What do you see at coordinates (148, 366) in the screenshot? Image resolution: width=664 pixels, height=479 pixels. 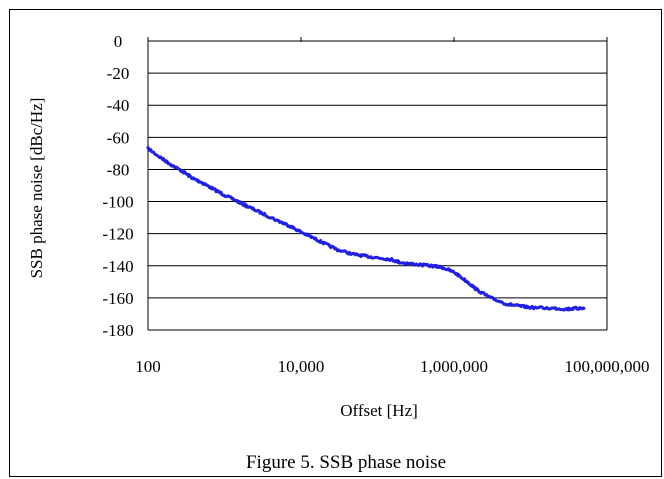 I see `x-tick-label: 100` at bounding box center [148, 366].